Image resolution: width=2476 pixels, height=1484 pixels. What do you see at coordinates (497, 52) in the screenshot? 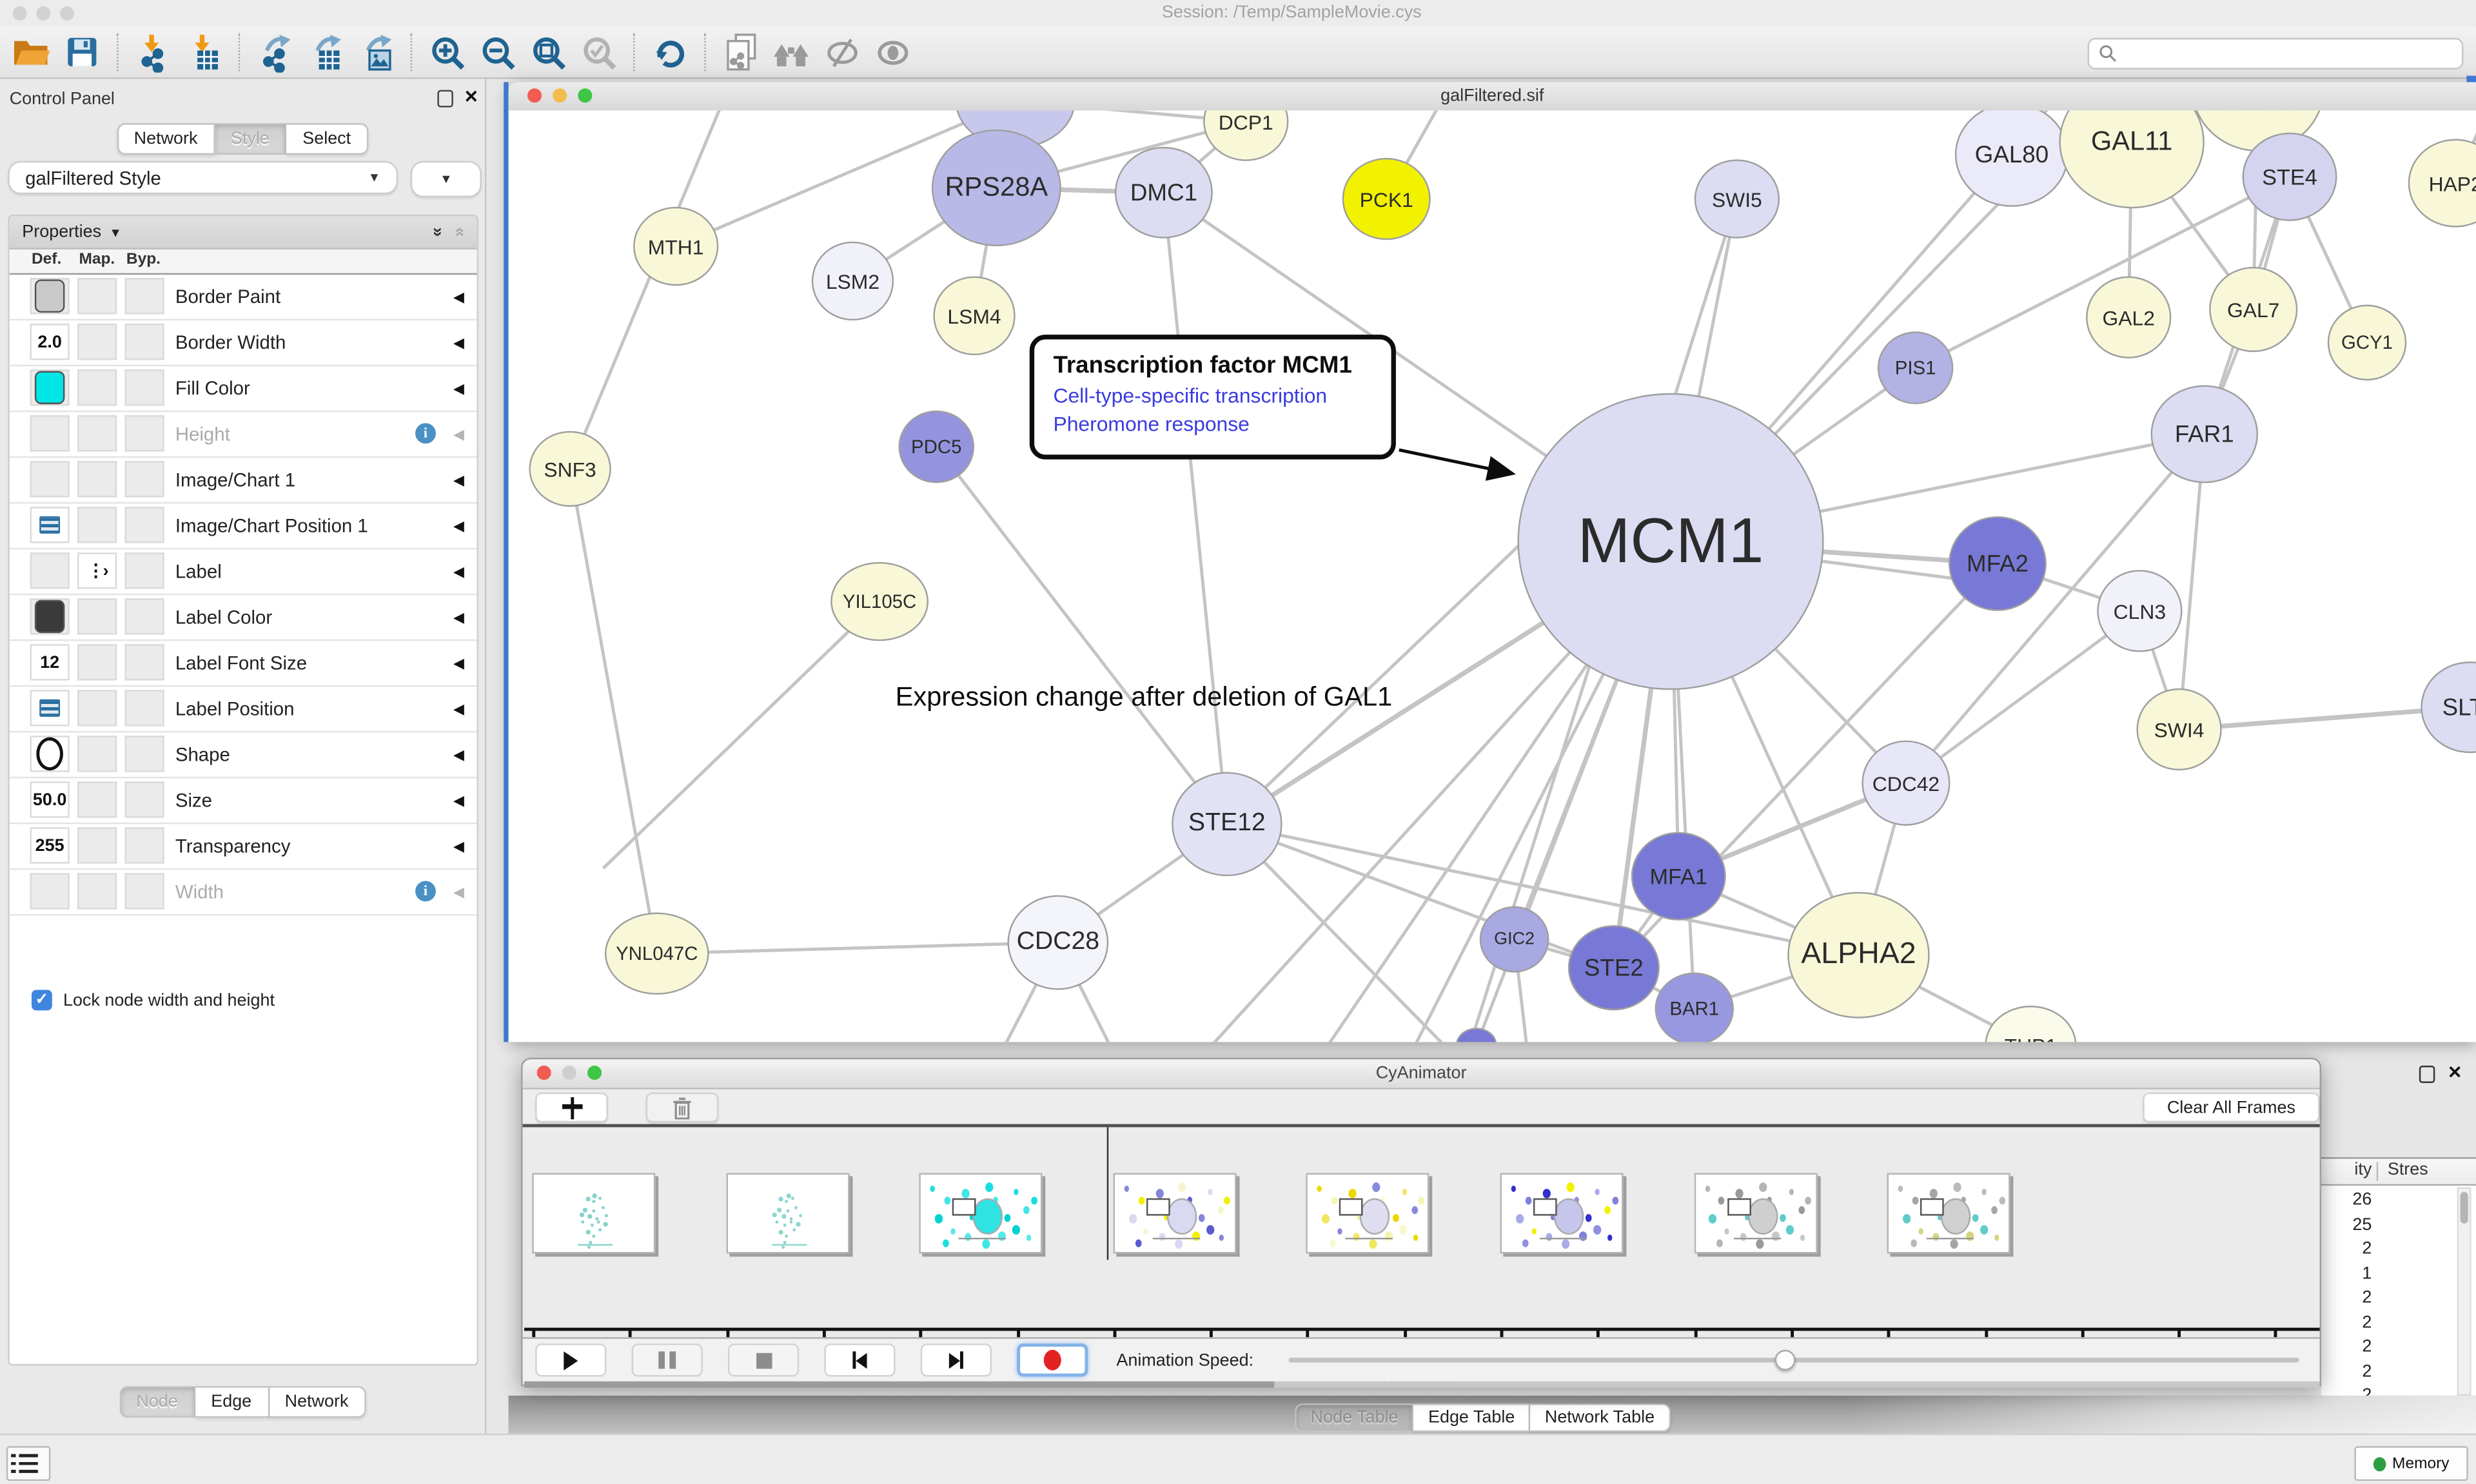
I see `zoom-out-icon` at bounding box center [497, 52].